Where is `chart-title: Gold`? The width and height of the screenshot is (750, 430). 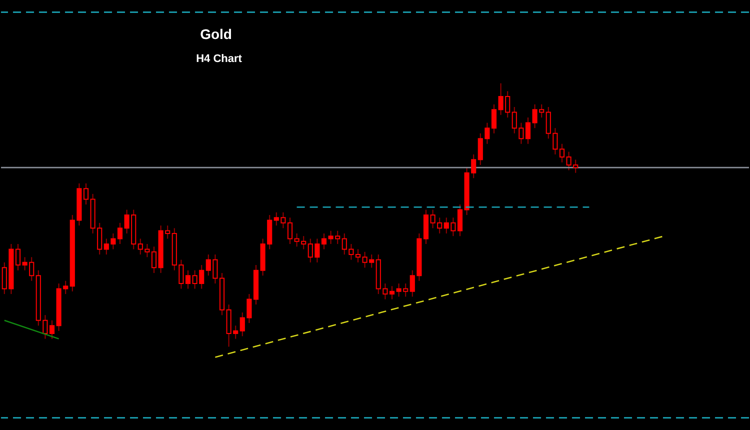
chart-title: Gold is located at coordinates (216, 34).